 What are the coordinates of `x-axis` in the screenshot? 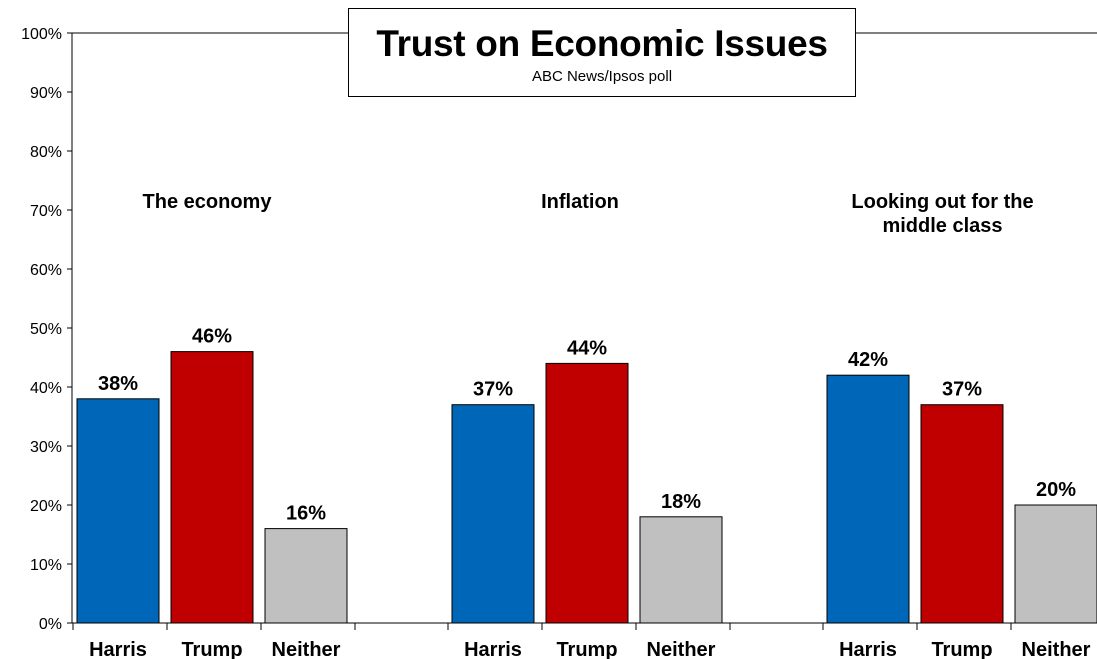 It's located at (584, 626).